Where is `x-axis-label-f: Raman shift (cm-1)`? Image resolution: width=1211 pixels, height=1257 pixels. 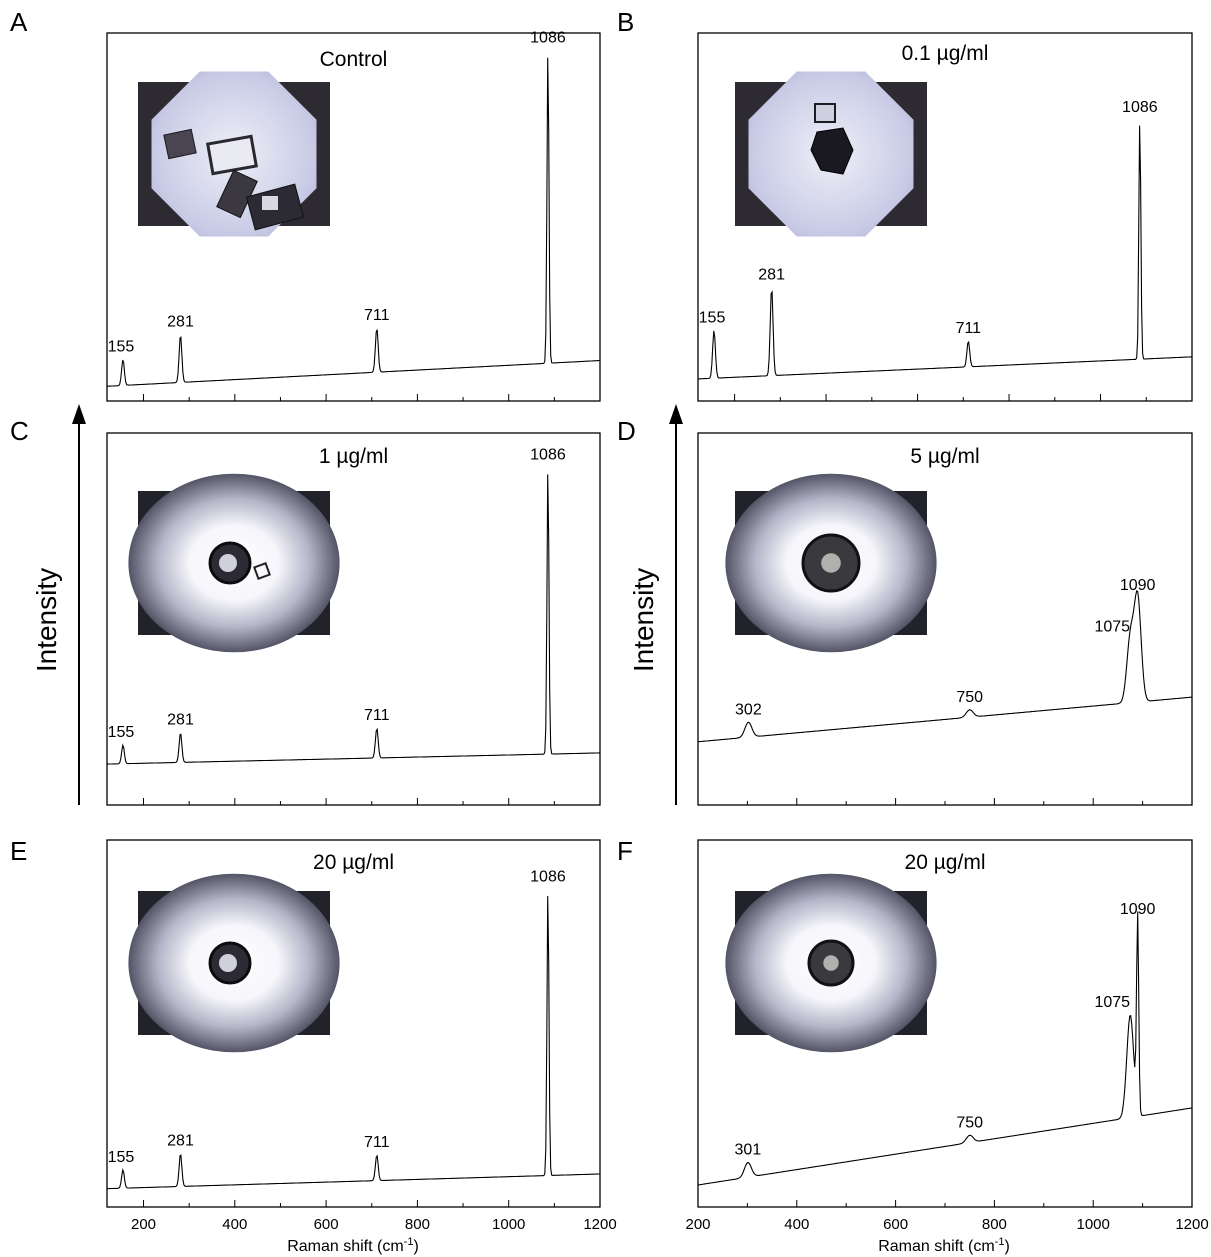
x-axis-label-f: Raman shift (cm-1) is located at coordinates (944, 1245).